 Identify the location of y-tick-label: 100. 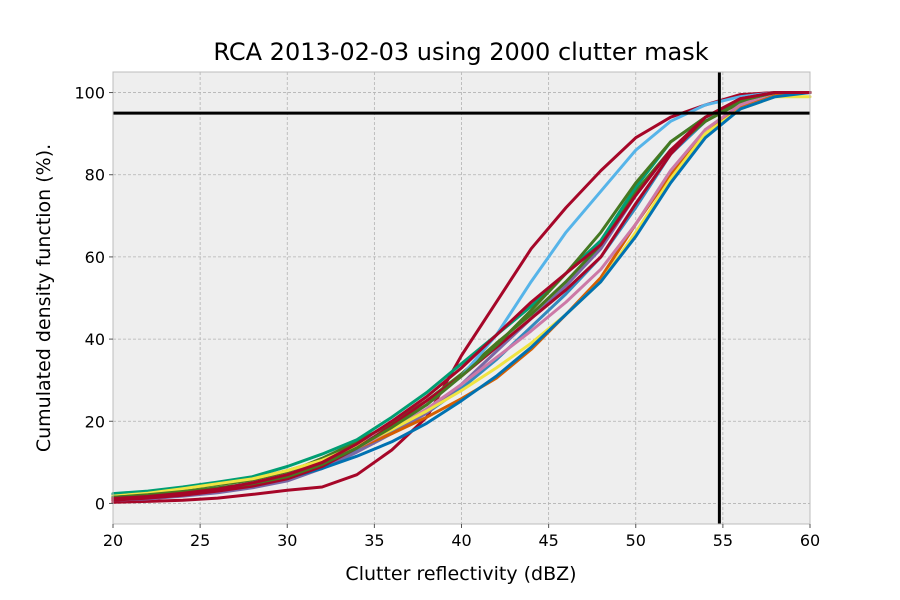
(89, 93).